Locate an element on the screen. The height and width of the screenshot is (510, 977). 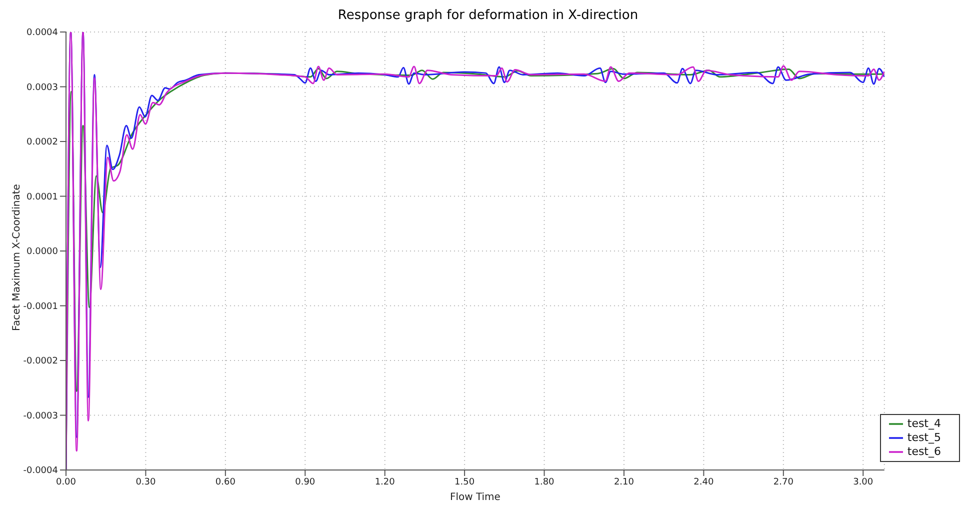
y-tick-label: 0.0001 is located at coordinates (42, 197).